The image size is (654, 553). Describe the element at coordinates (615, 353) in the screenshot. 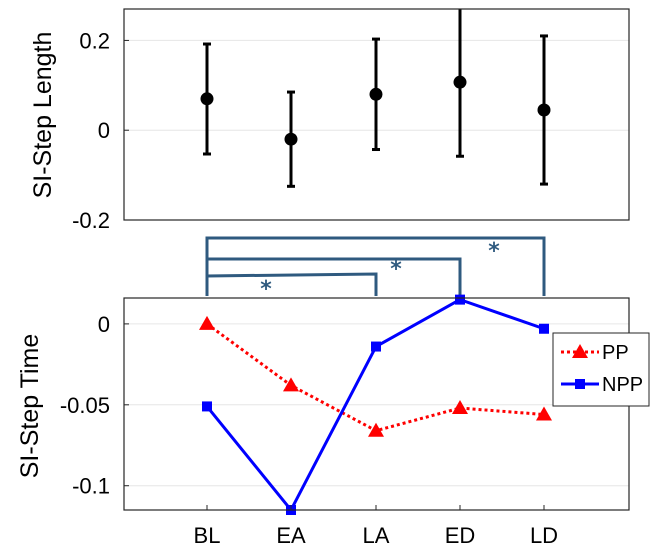

I see `legend-pp-label: PP` at that location.